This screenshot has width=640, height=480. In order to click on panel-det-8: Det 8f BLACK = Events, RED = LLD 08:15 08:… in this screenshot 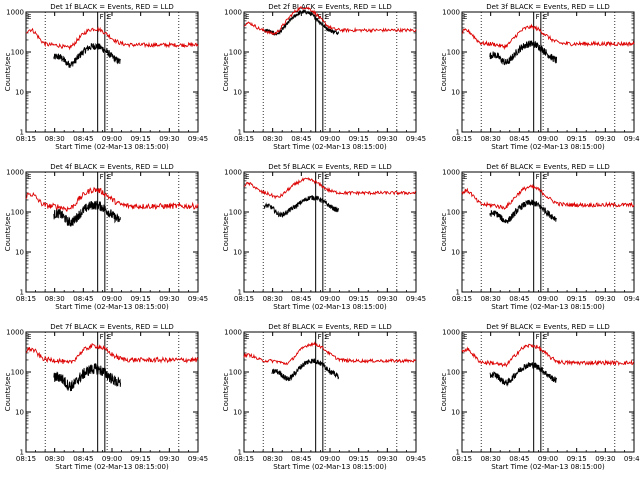, I will do `click(324, 397)`.